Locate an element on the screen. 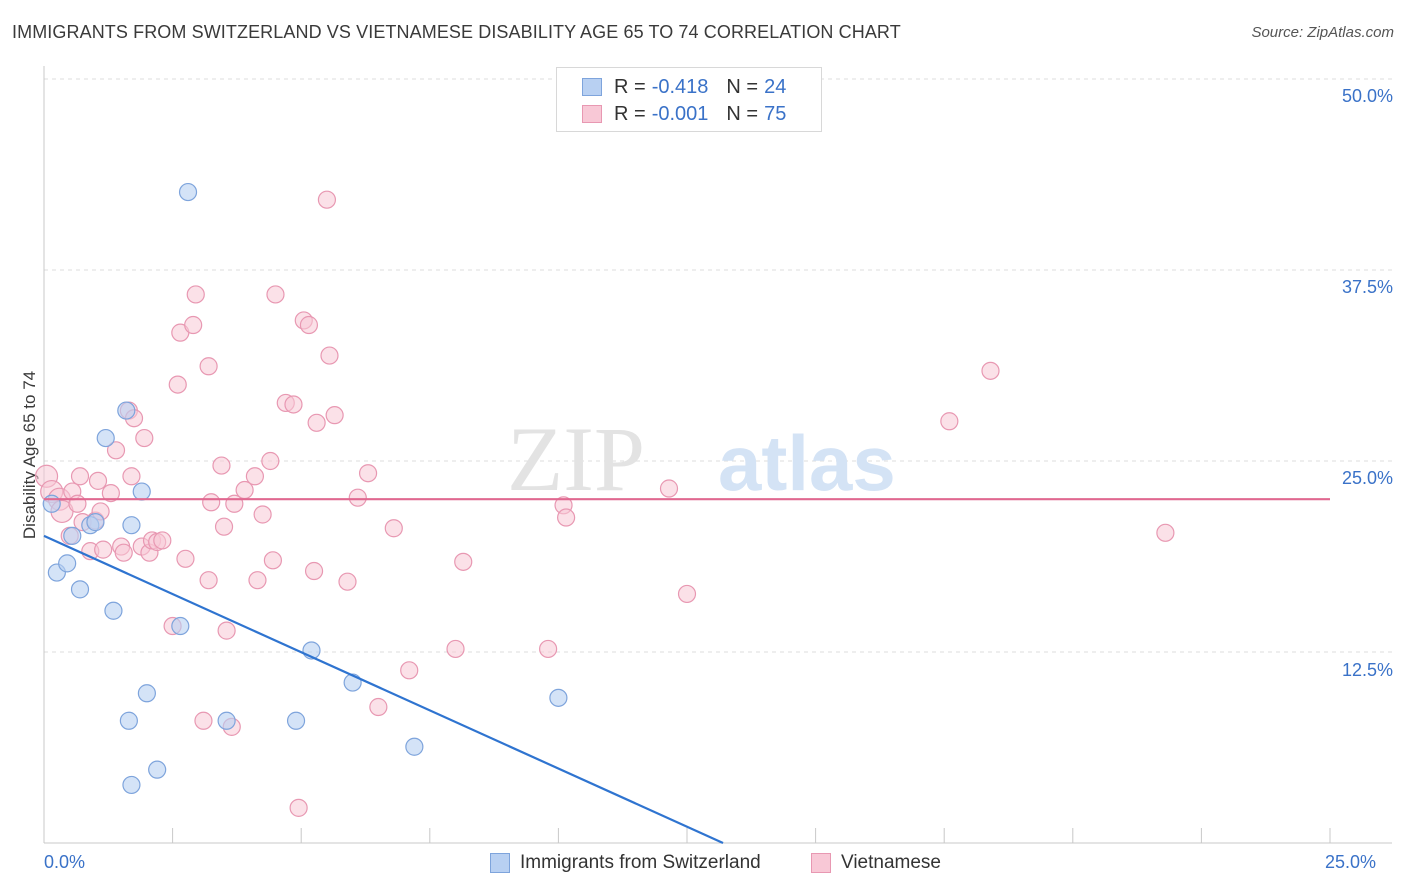  series-label-vietnamese: Vietnamese is located at coordinates (891, 862).